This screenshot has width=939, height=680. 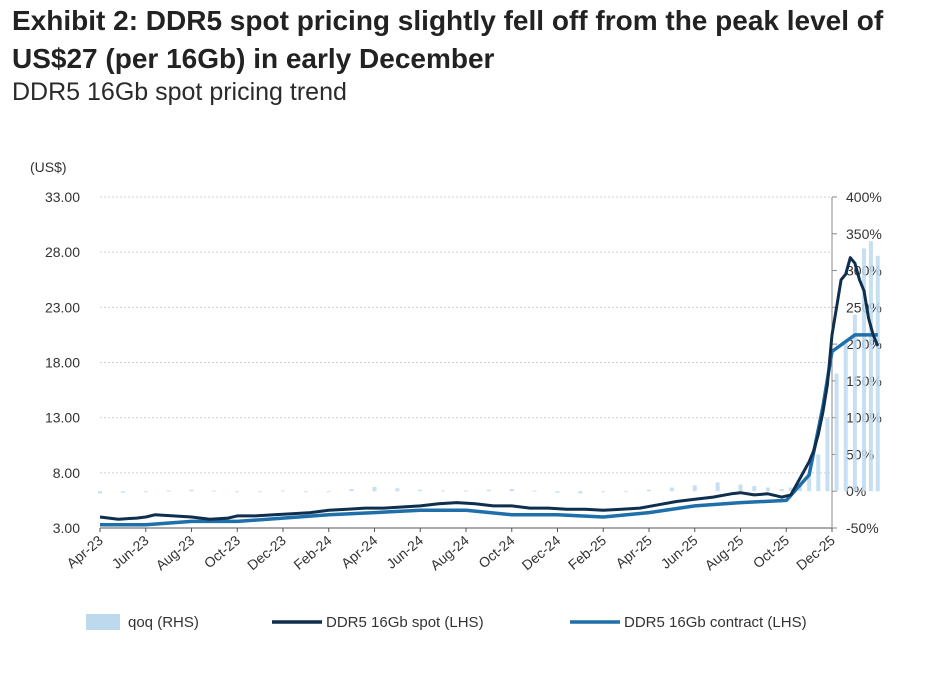 What do you see at coordinates (312, 552) in the screenshot?
I see `x-tick-label: Feb-24` at bounding box center [312, 552].